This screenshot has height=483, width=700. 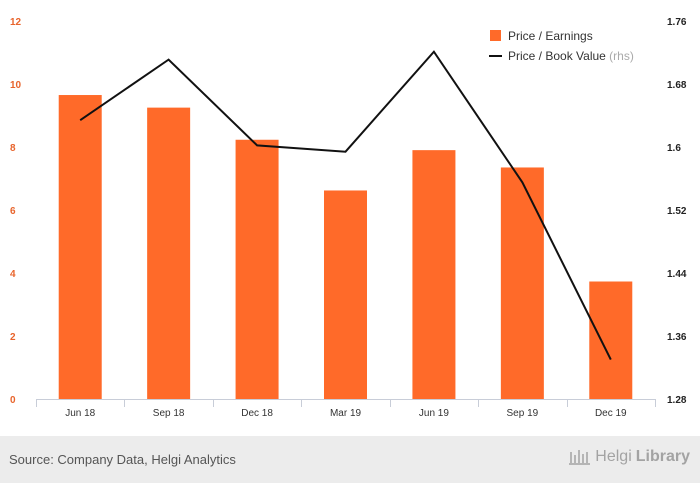 I want to click on x-tick-label: Jun 19, so click(x=434, y=413).